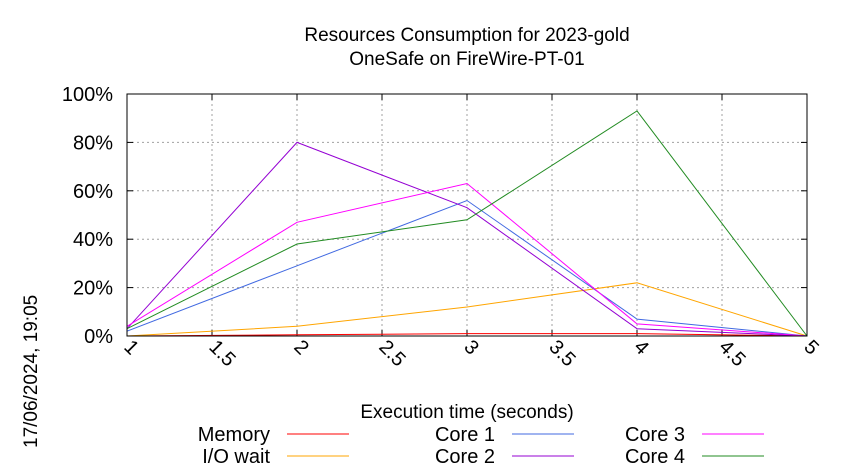  What do you see at coordinates (810, 347) in the screenshot?
I see `x-tick-label: 5` at bounding box center [810, 347].